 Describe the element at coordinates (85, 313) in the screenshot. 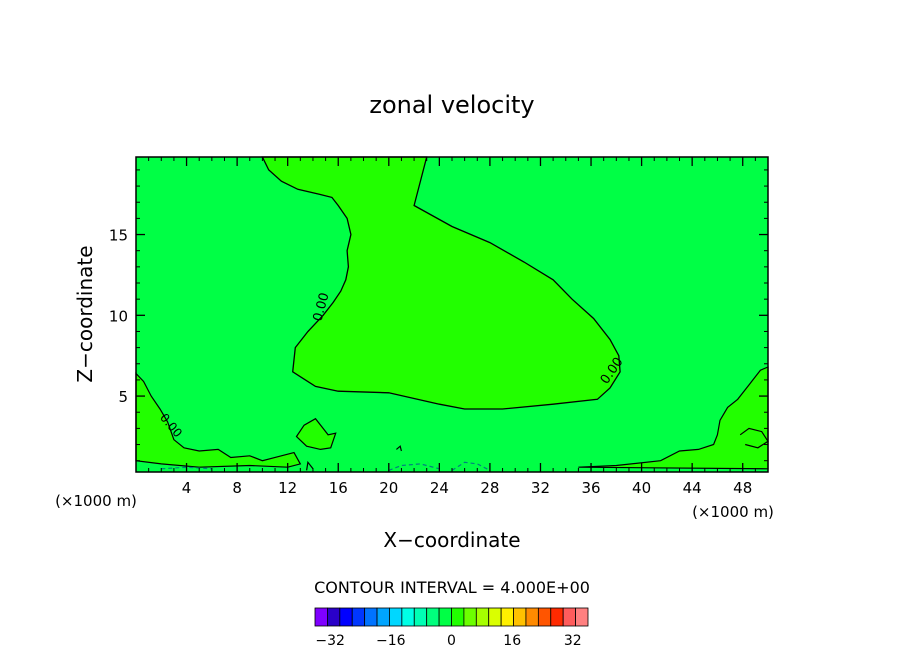

I see `y-axis-label: Z−coordinate` at that location.